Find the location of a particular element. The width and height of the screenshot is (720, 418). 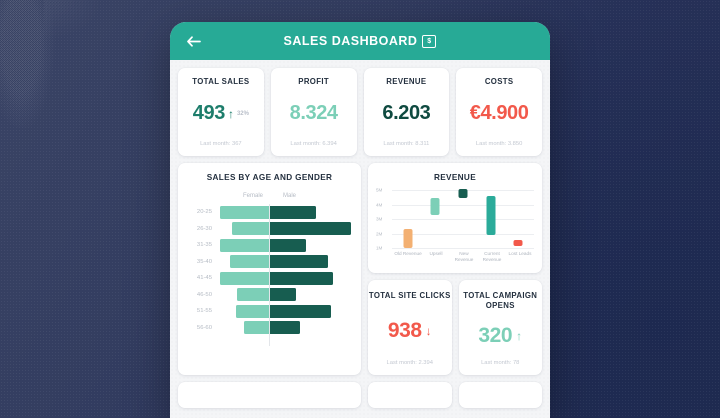

pyramid-category-label: 51-55 is located at coordinates (204, 311).